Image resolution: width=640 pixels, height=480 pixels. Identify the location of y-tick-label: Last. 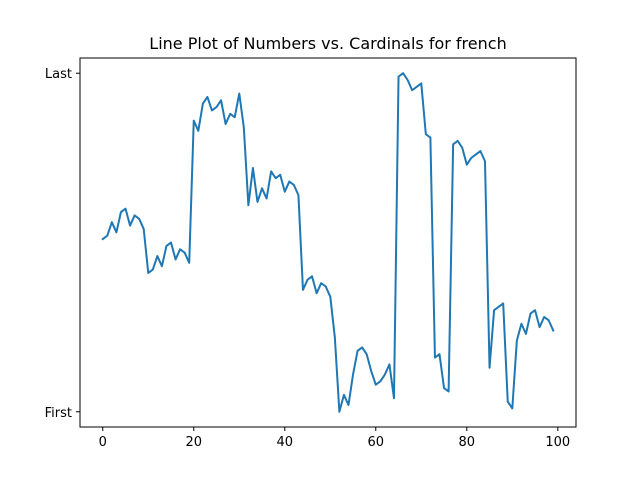
(58, 74).